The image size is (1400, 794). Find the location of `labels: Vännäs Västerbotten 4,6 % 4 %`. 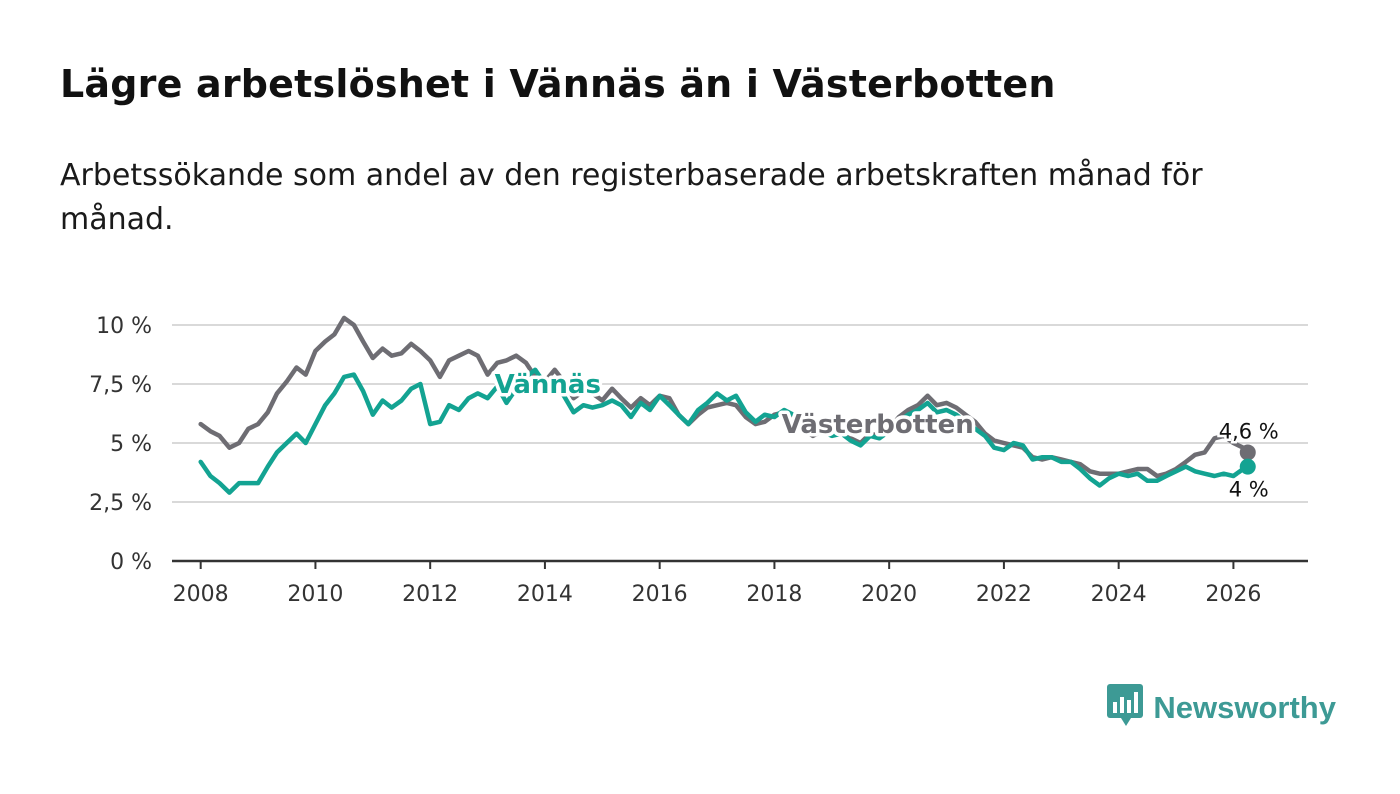

labels: Vännäs Västerbotten 4,6 % 4 % is located at coordinates (886, 436).